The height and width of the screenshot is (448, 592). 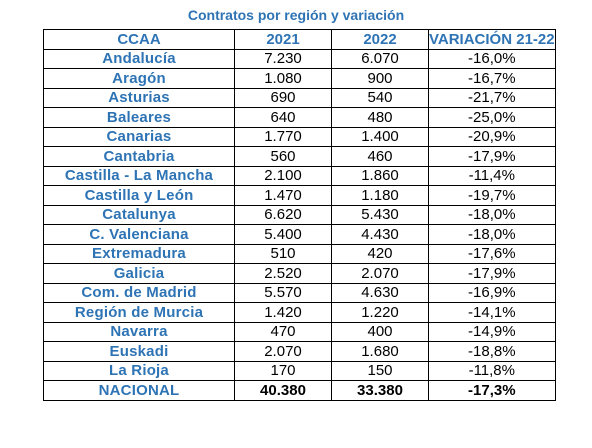 What do you see at coordinates (380, 351) in the screenshot?
I see `value-2022-cell: 1.680` at bounding box center [380, 351].